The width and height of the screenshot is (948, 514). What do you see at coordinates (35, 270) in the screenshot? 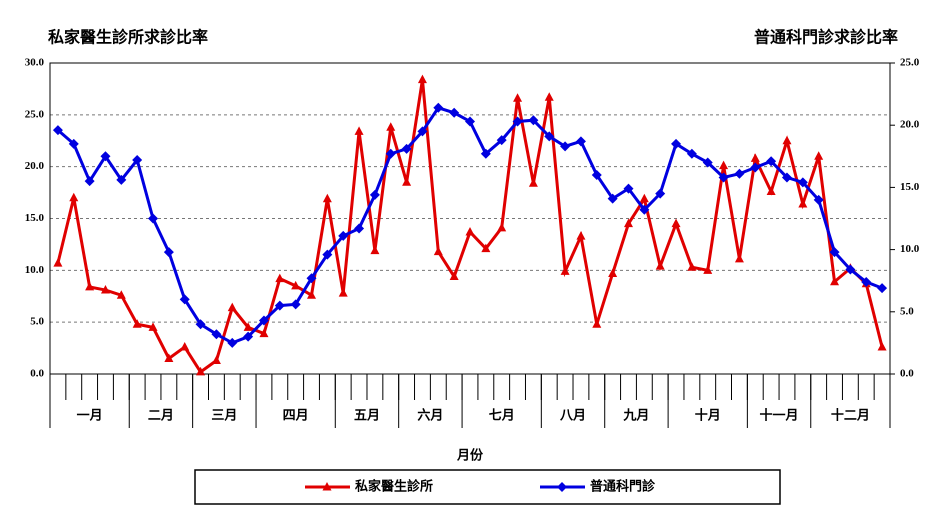
I see `y-tick-label: 10.0` at bounding box center [35, 270].